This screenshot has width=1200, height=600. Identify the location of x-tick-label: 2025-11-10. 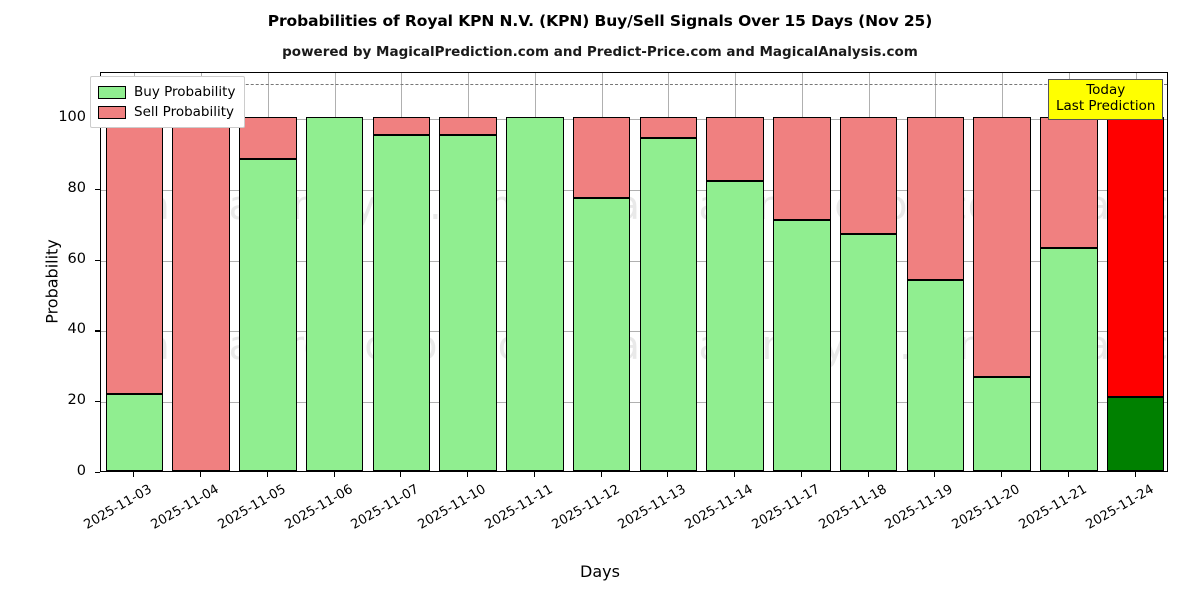
(452, 507).